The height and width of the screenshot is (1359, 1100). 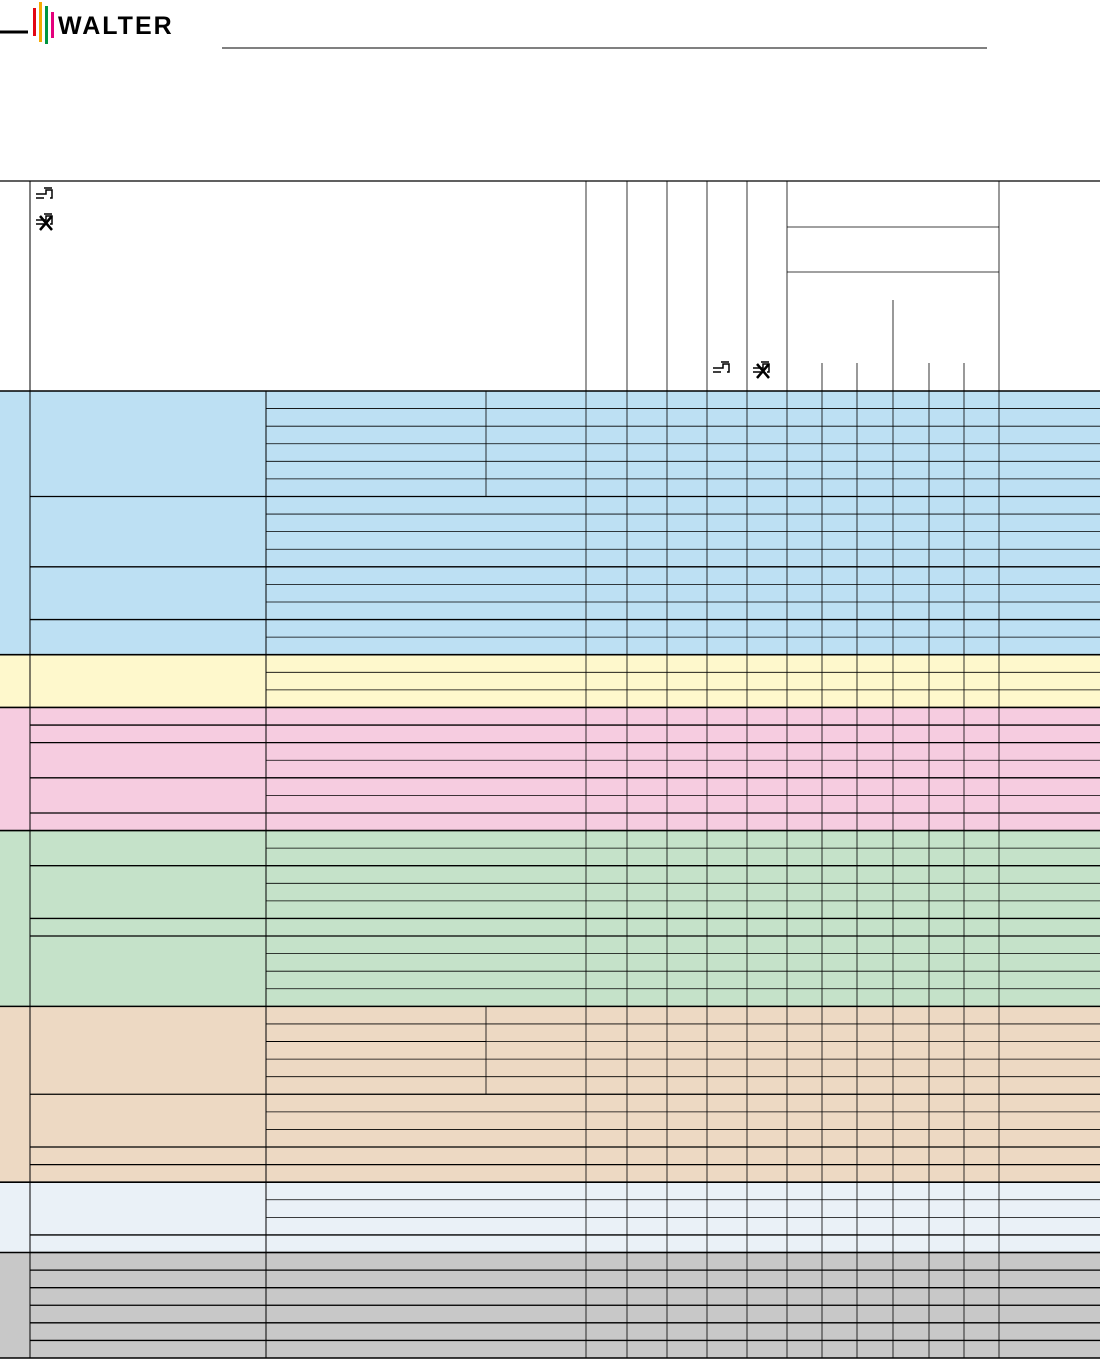 I want to click on logo-text: WALTER, so click(x=116, y=26).